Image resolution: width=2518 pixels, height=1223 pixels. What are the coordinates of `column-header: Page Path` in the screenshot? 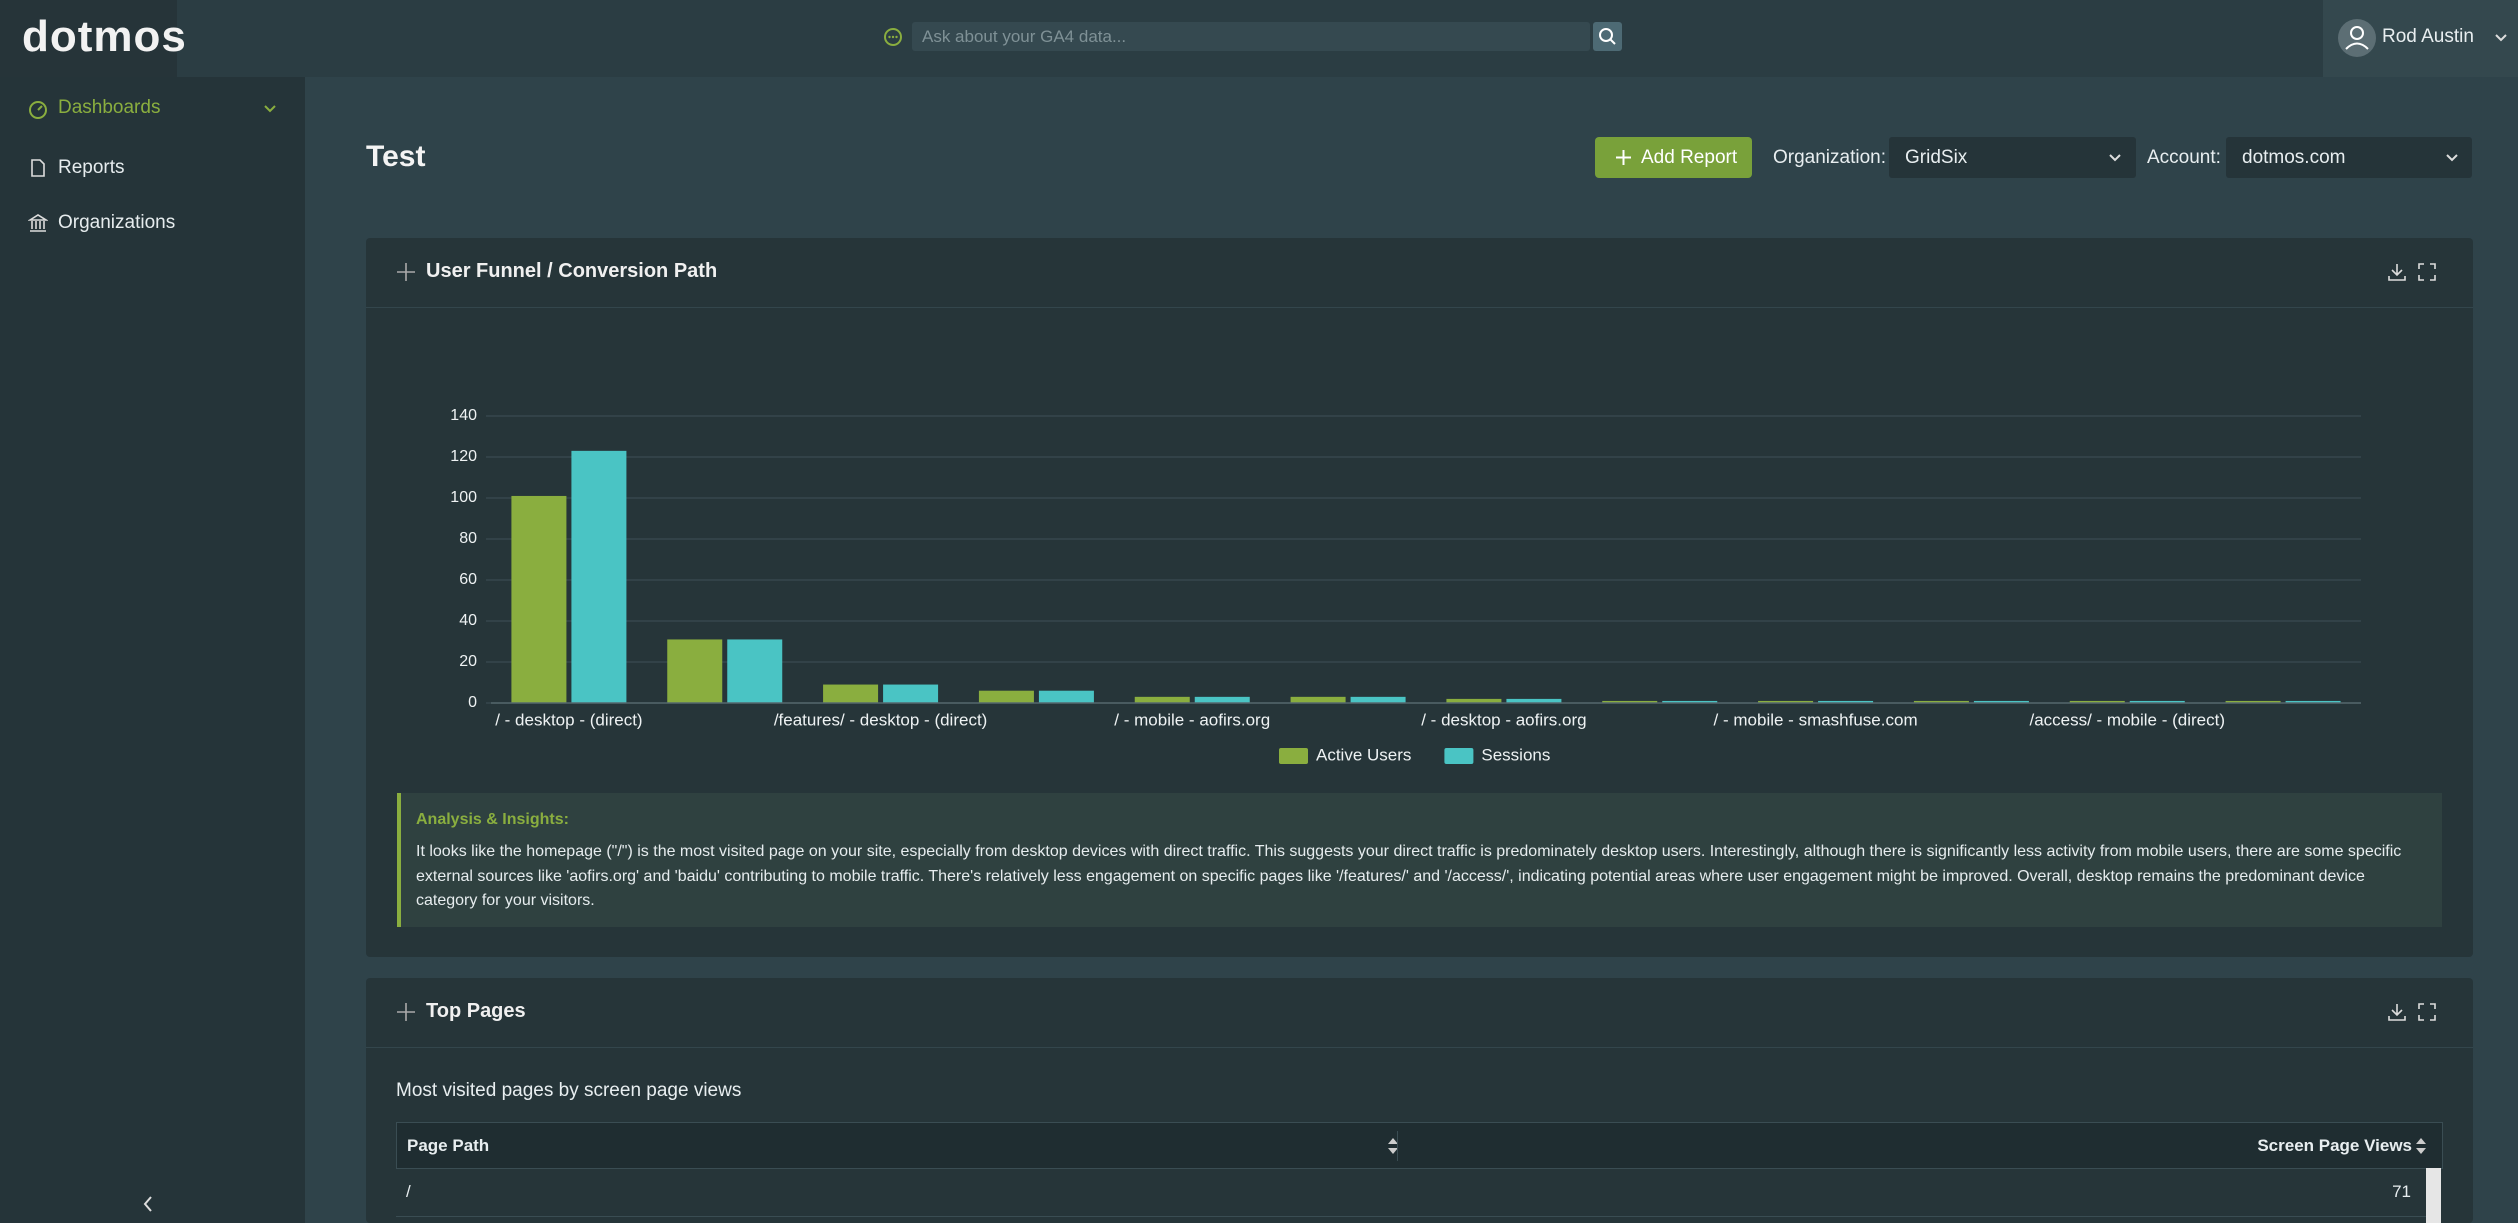 It's located at (448, 1145).